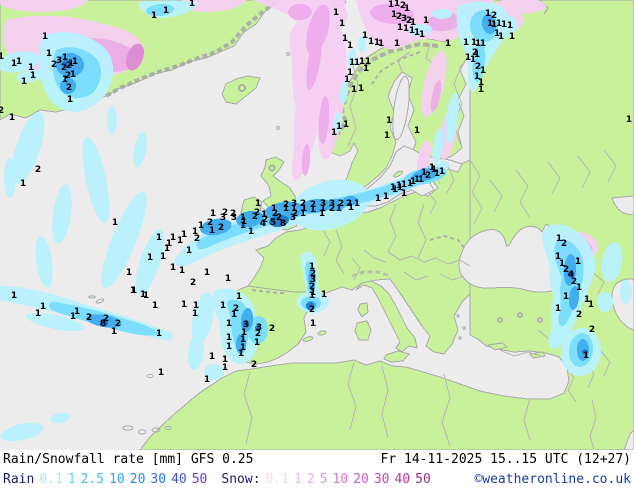 This screenshot has width=634, height=490. What do you see at coordinates (361, 479) in the screenshot?
I see `snow-scale-value: 20` at bounding box center [361, 479].